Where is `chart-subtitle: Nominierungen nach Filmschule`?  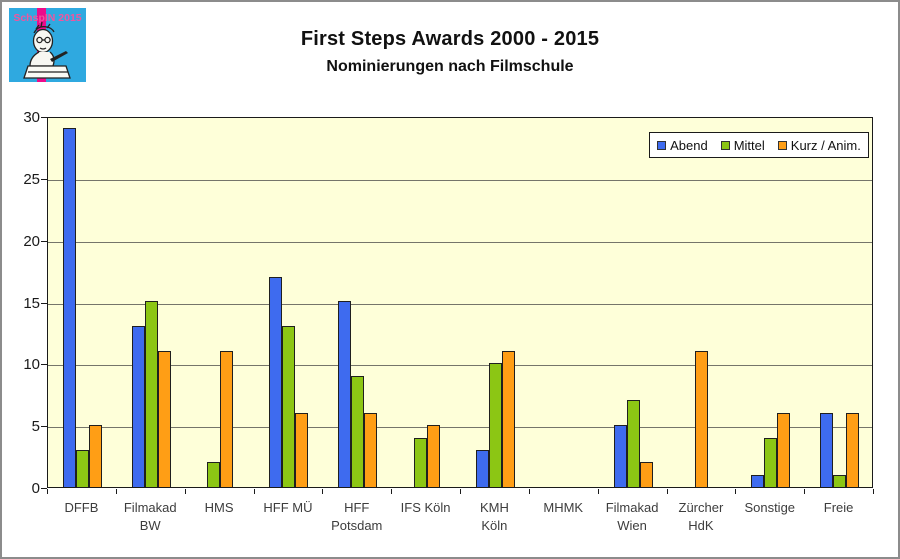 chart-subtitle: Nominierungen nach Filmschule is located at coordinates (450, 66).